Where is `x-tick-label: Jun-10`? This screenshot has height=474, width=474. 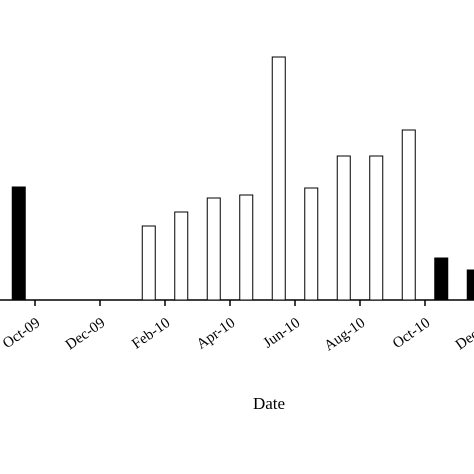 x-tick-label: Jun-10 is located at coordinates (282, 333).